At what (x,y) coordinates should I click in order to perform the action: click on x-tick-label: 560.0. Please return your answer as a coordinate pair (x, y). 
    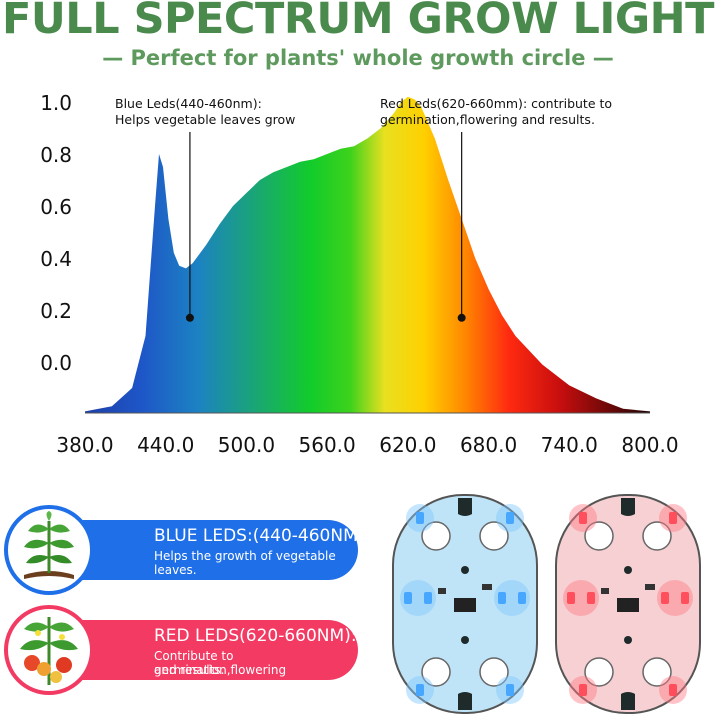
    Looking at the image, I should click on (327, 445).